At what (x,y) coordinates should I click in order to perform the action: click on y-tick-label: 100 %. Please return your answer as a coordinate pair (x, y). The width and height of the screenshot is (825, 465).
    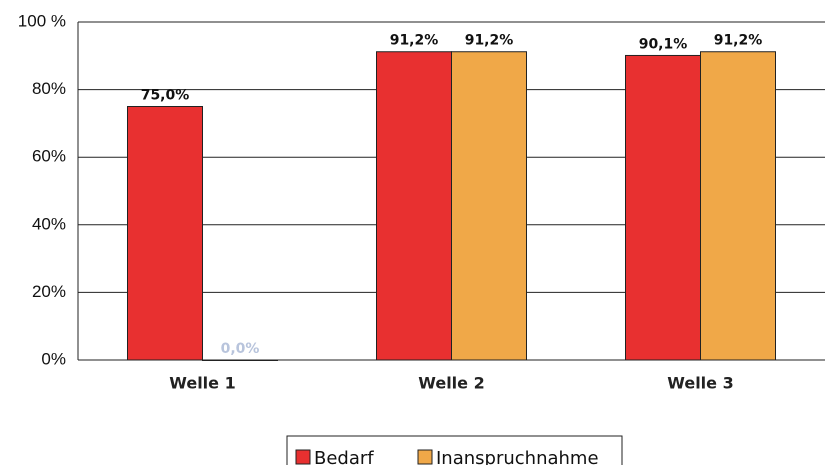
    Looking at the image, I should click on (42, 20).